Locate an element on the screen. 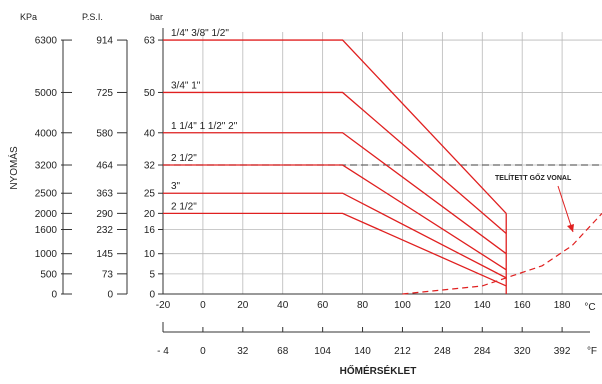  bar-tick-label: 32 is located at coordinates (150, 166).